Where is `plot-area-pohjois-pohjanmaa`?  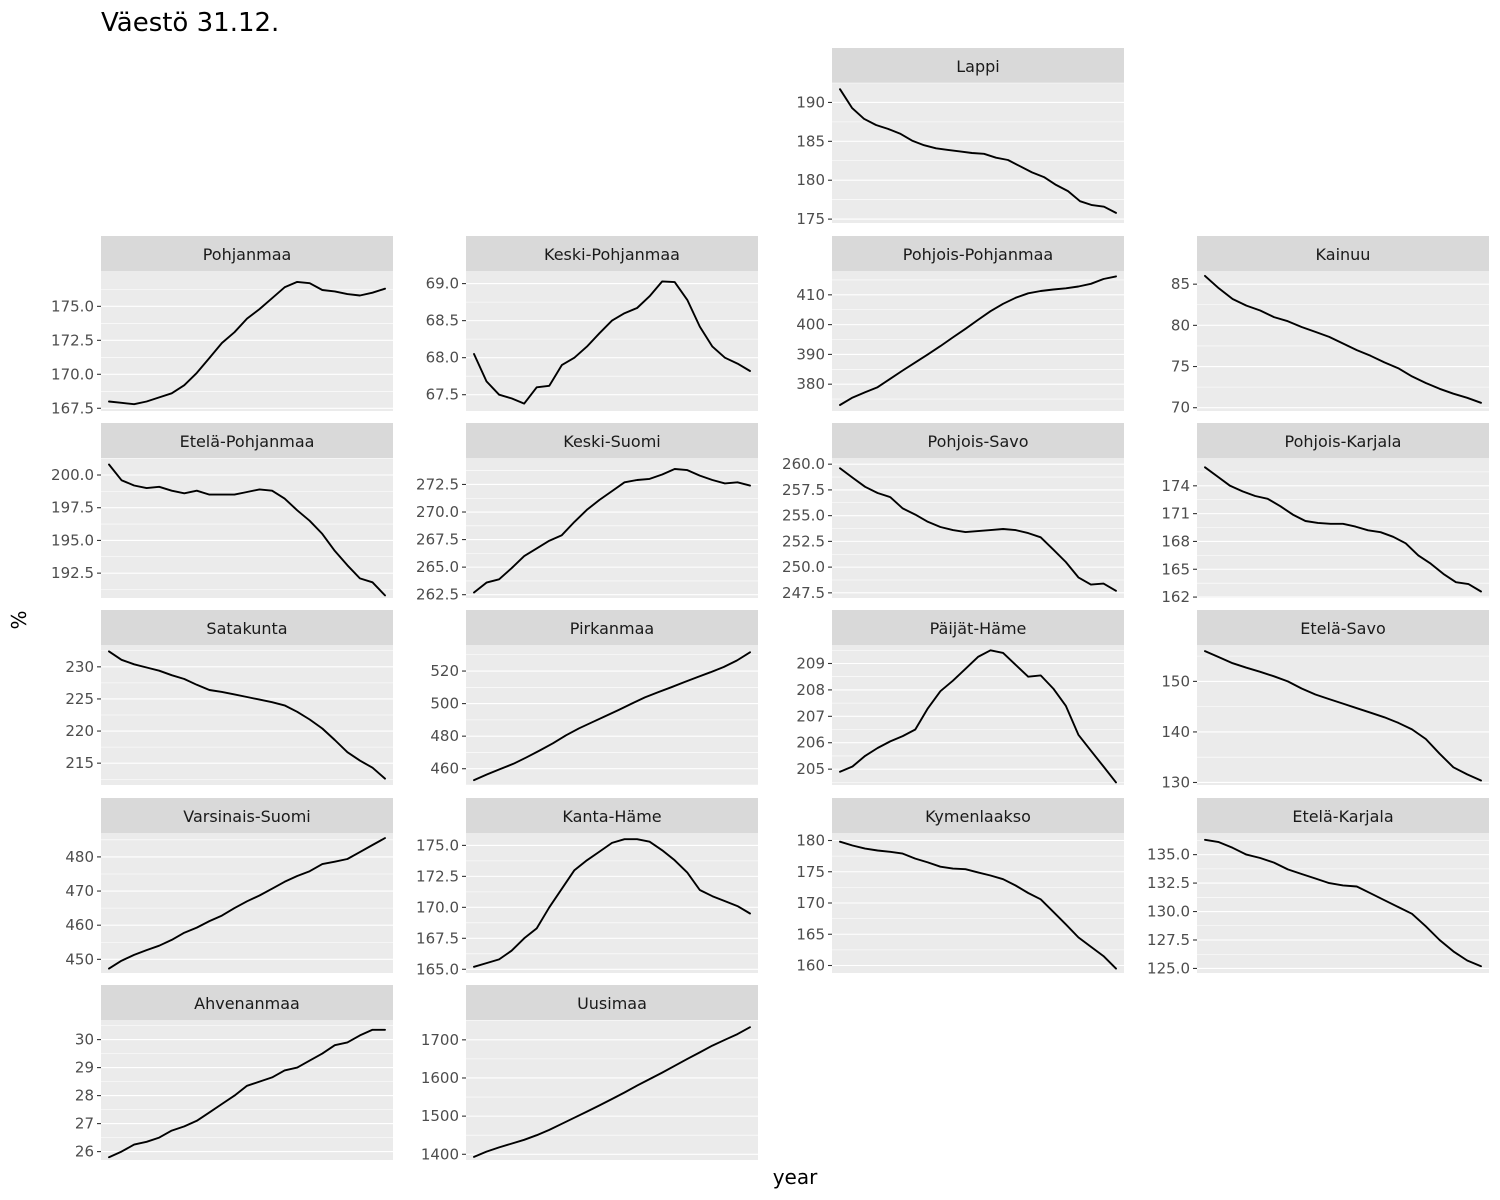
plot-area-pohjois-pohjanmaa is located at coordinates (978, 341).